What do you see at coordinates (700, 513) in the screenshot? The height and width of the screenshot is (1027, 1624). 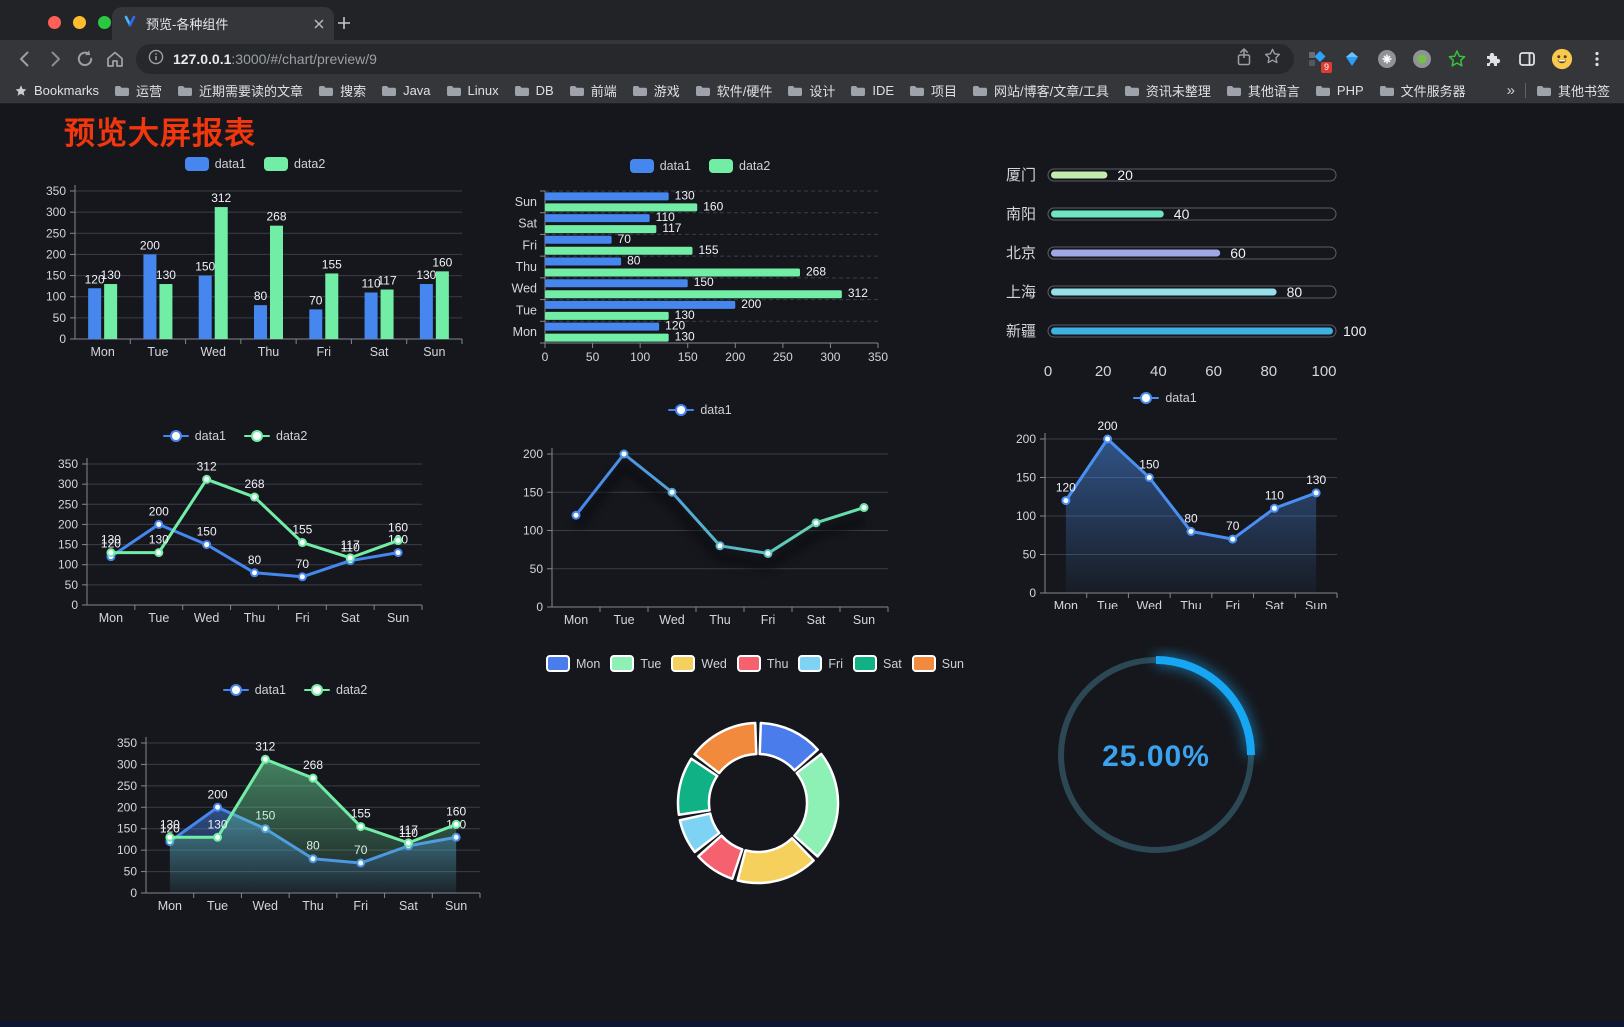 I see `chart-line-gradient: data1 0 50 100 150 200 Mon Tue Wed Thu Fri Sat Sun` at bounding box center [700, 513].